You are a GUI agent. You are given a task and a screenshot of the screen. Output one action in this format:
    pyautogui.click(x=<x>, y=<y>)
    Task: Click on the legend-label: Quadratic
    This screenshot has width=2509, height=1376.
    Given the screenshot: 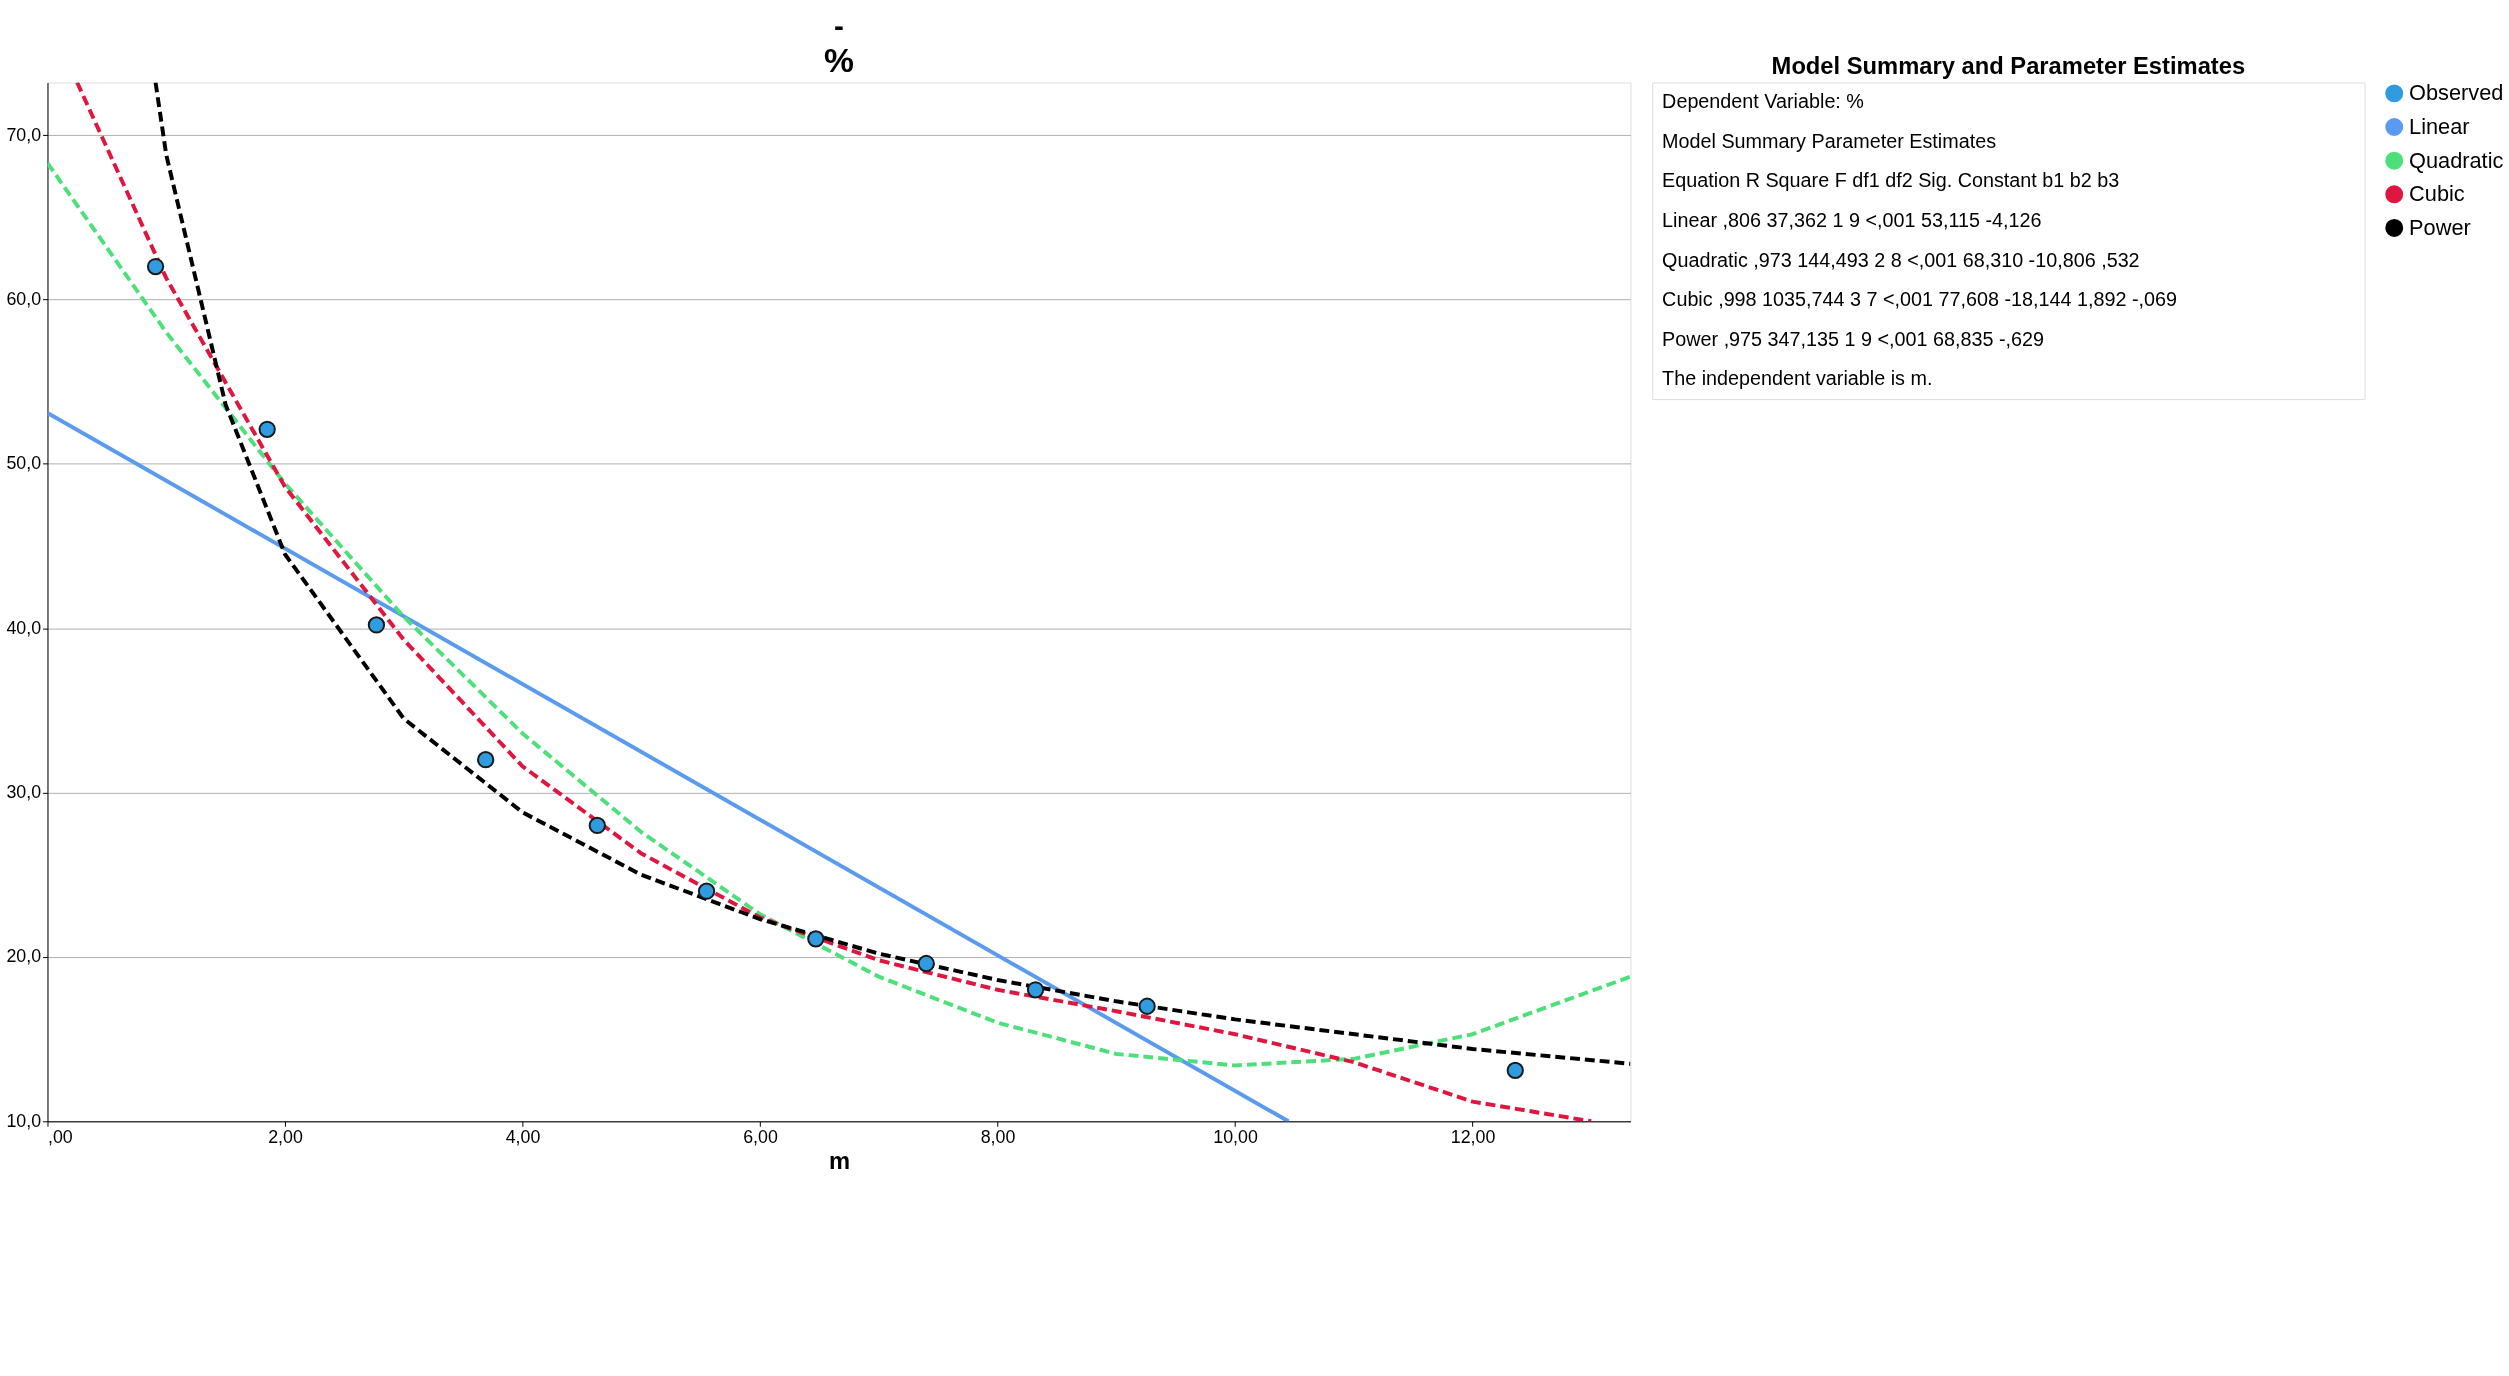 What is the action you would take?
    pyautogui.click(x=2456, y=160)
    